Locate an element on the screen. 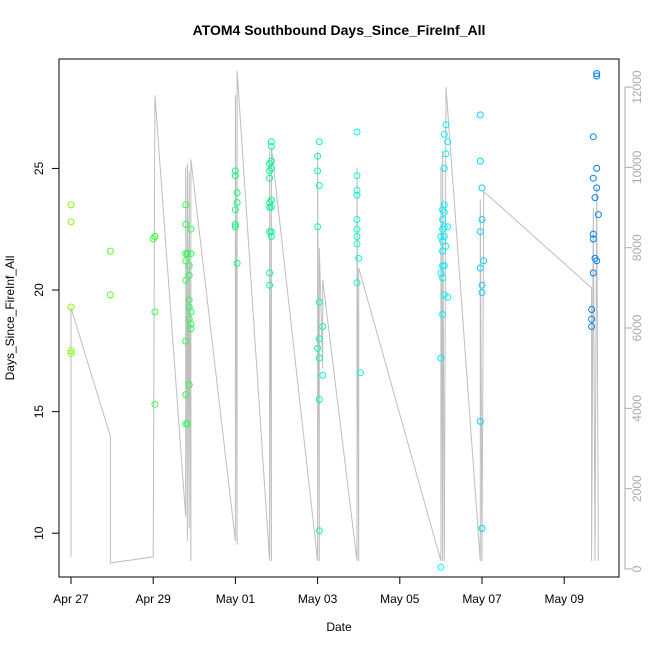 This screenshot has height=650, width=650. x-tick-label: May 01 is located at coordinates (236, 599).